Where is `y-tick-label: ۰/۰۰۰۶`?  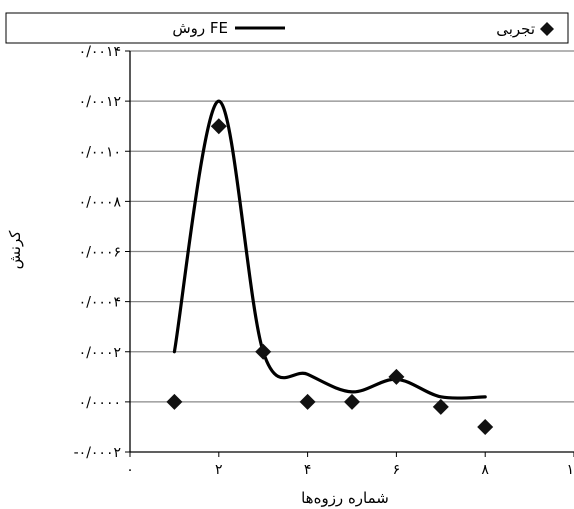
y-tick-label: ۰/۰۰۰۶ is located at coordinates (100, 253).